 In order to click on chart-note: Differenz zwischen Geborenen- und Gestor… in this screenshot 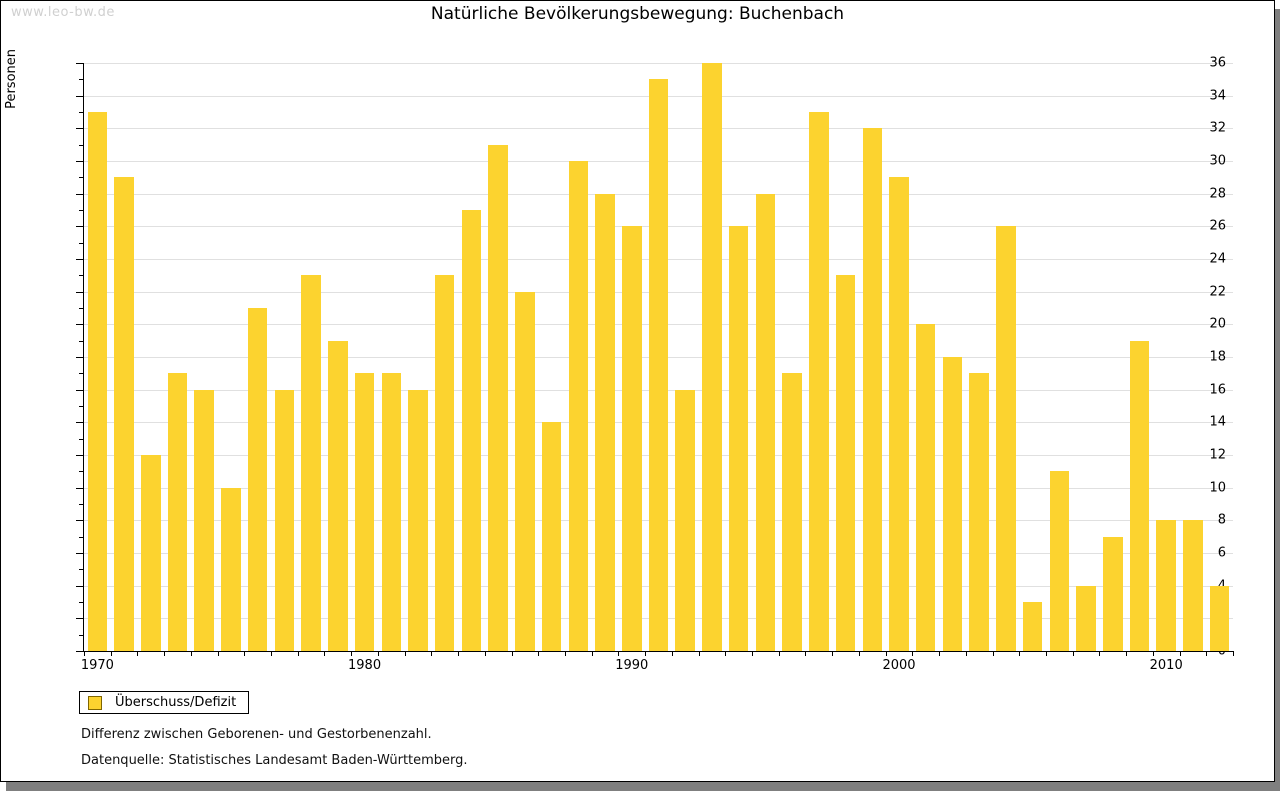, I will do `click(256, 734)`.